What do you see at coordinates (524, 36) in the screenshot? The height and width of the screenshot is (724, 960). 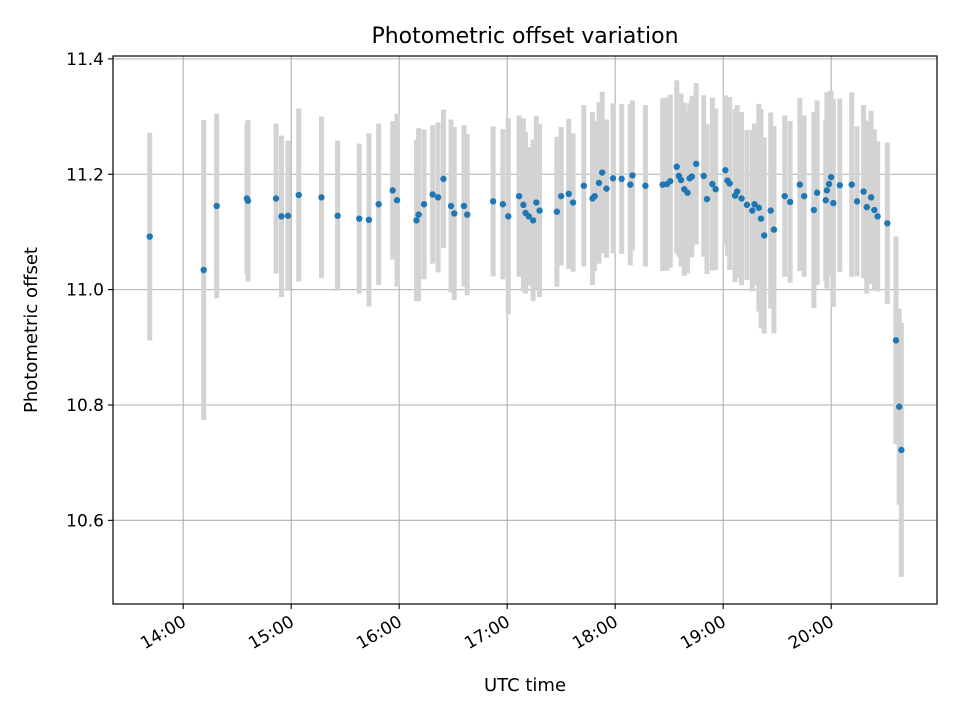 I see `chart-title: Photometric offset variation` at bounding box center [524, 36].